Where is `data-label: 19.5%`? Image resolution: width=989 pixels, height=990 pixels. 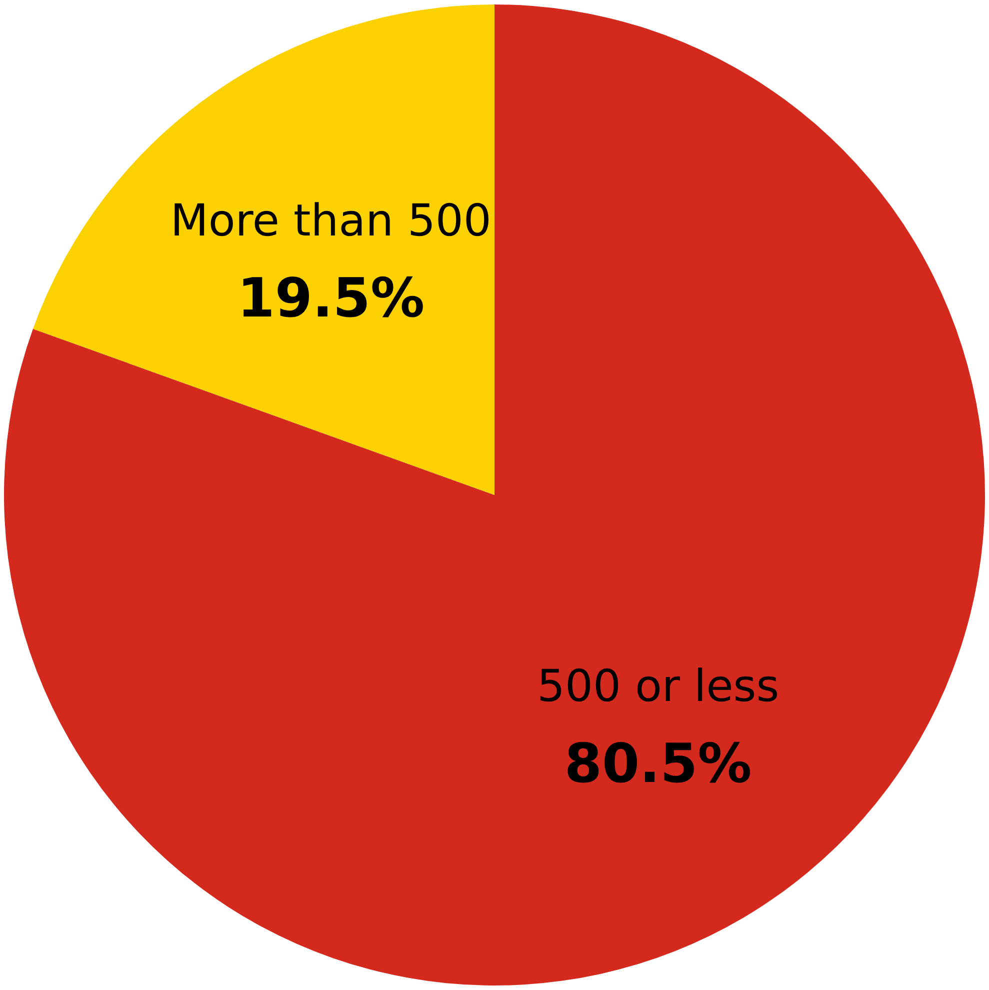 data-label: 19.5% is located at coordinates (331, 298).